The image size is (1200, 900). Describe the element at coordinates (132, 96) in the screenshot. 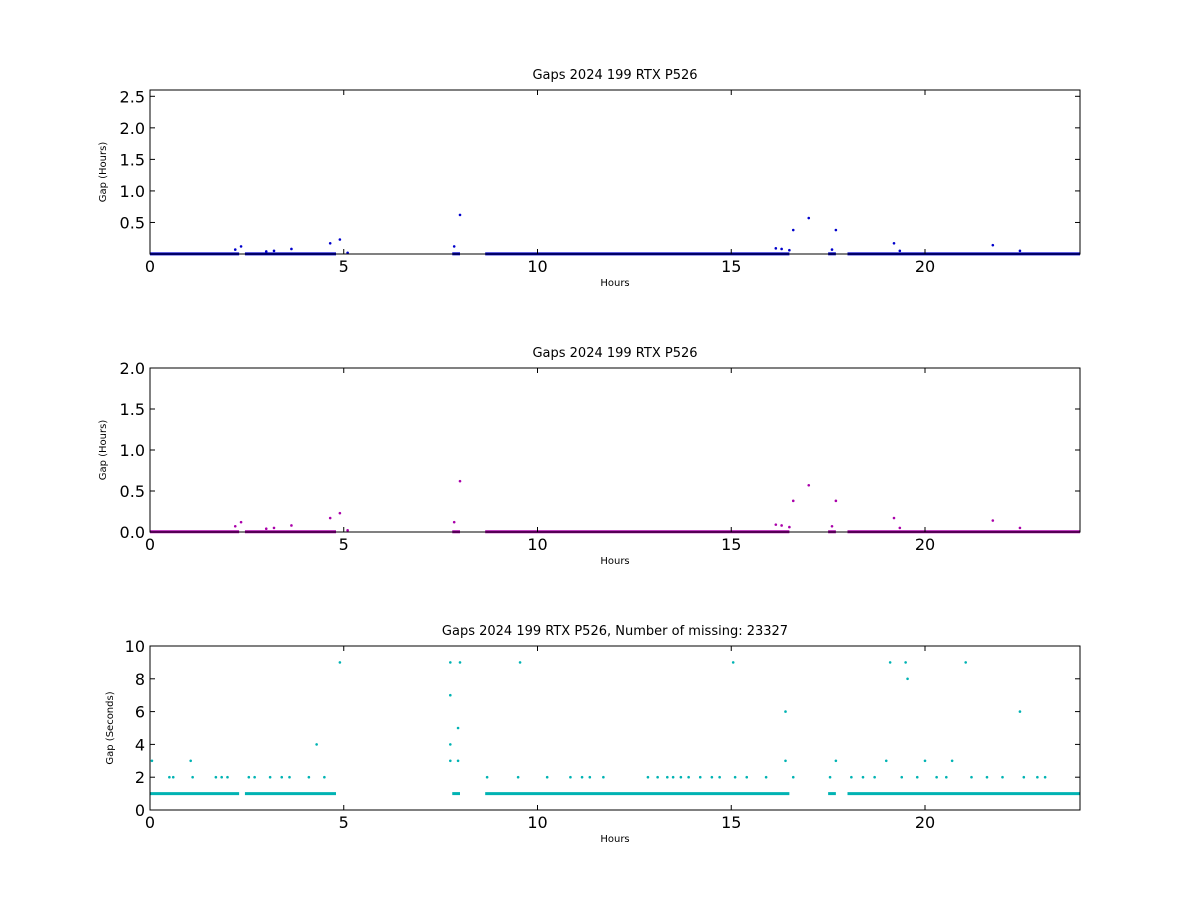

I see `y-tick-label: 2.5` at that location.